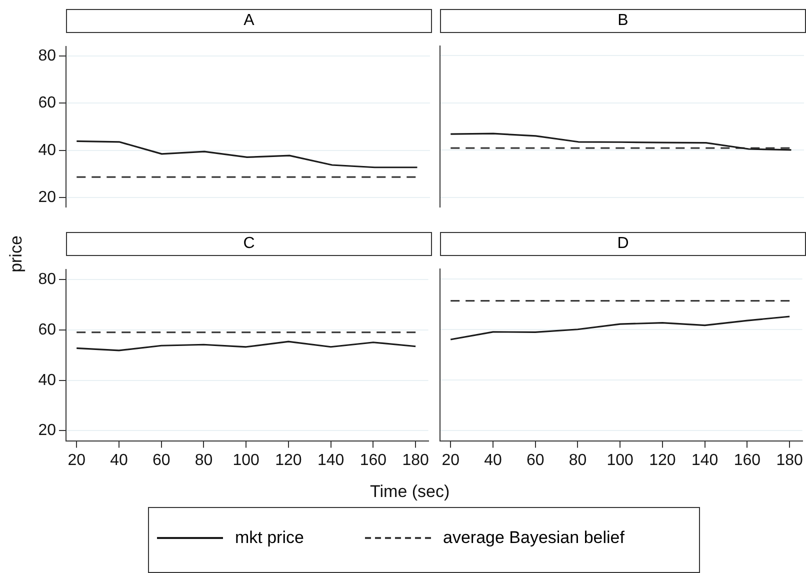 This screenshot has height=573, width=806. I want to click on legend-label: mkt price, so click(269, 538).